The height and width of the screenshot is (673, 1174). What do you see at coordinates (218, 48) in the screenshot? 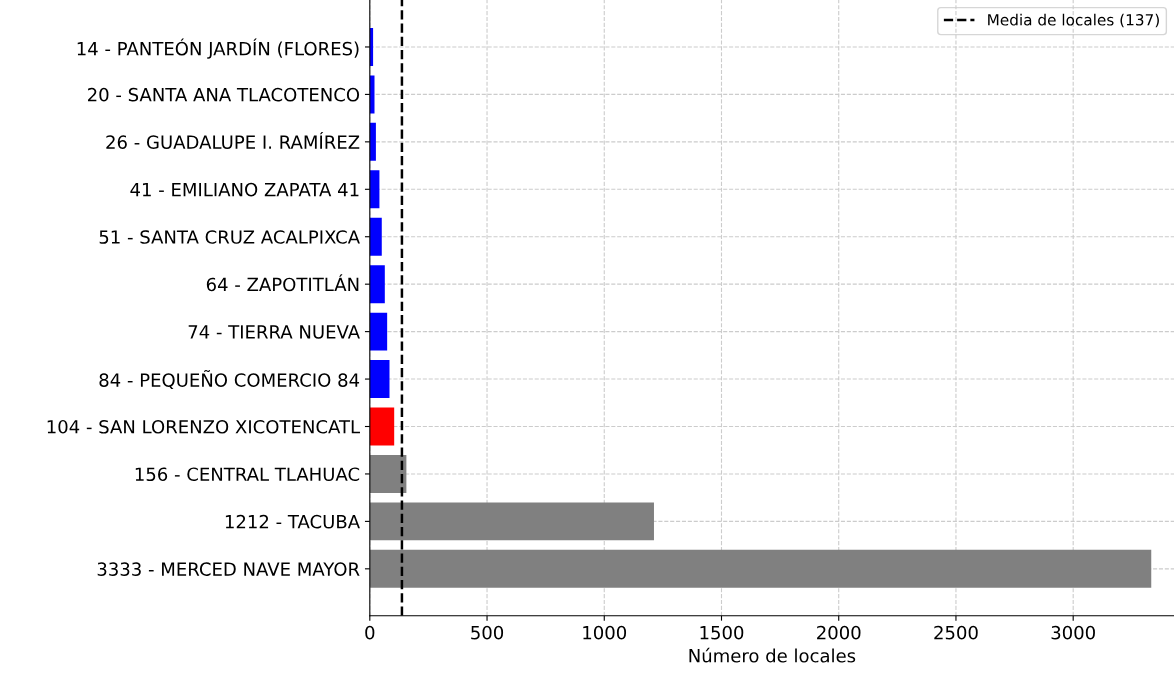
I see `y-tick-label: 14 - PANTEÓN JARDÍN (FLORES)` at bounding box center [218, 48].